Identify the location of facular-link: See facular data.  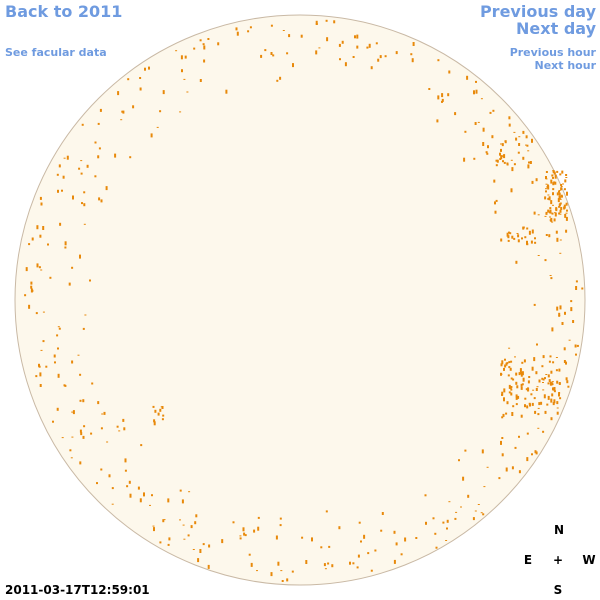
(56, 52).